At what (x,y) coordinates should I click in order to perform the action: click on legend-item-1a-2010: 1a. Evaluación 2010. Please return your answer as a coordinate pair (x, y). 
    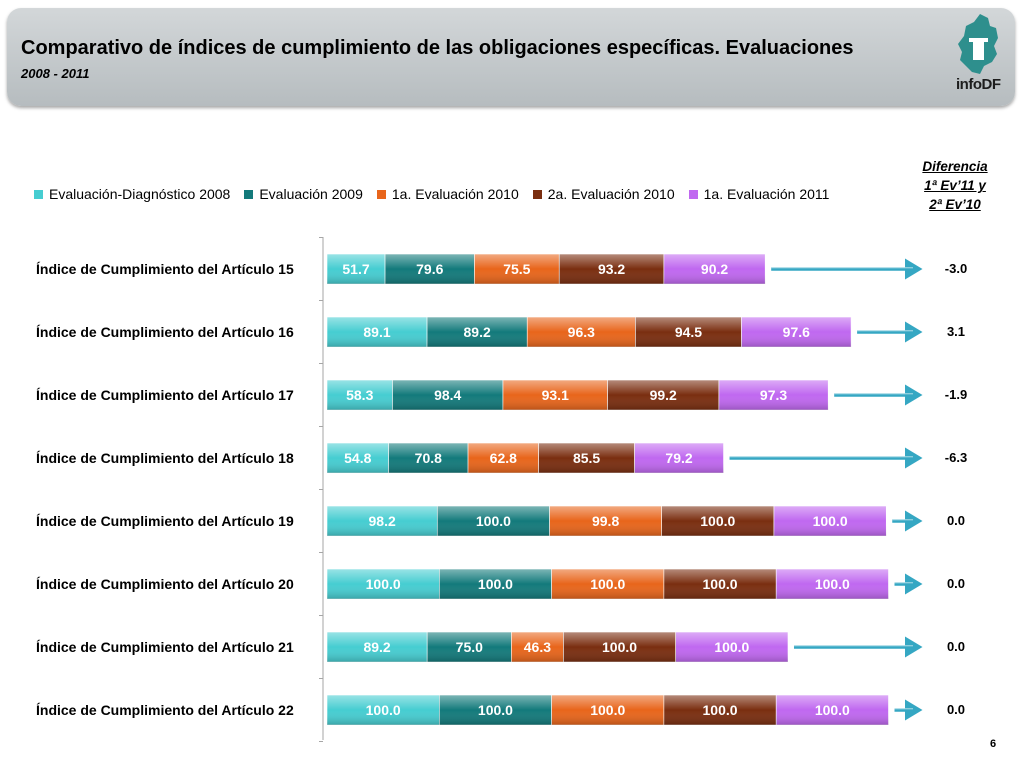
    Looking at the image, I should click on (447, 194).